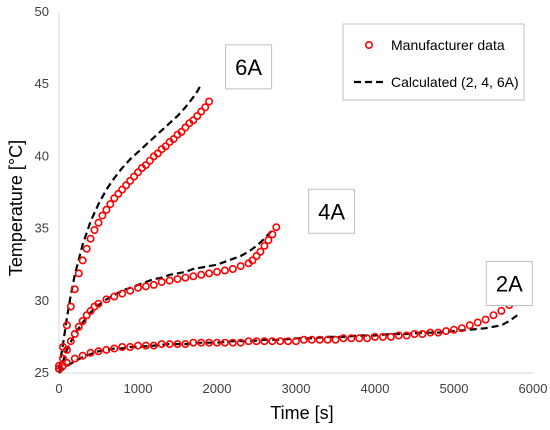  Describe the element at coordinates (42, 11) in the screenshot. I see `y-tick-label: 50` at that location.